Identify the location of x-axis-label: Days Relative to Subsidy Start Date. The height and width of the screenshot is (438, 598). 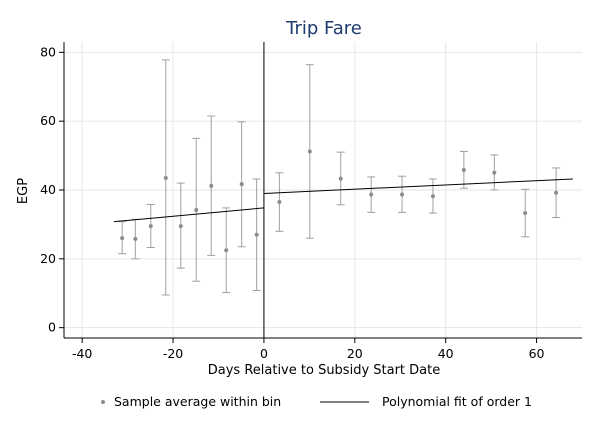
(324, 370).